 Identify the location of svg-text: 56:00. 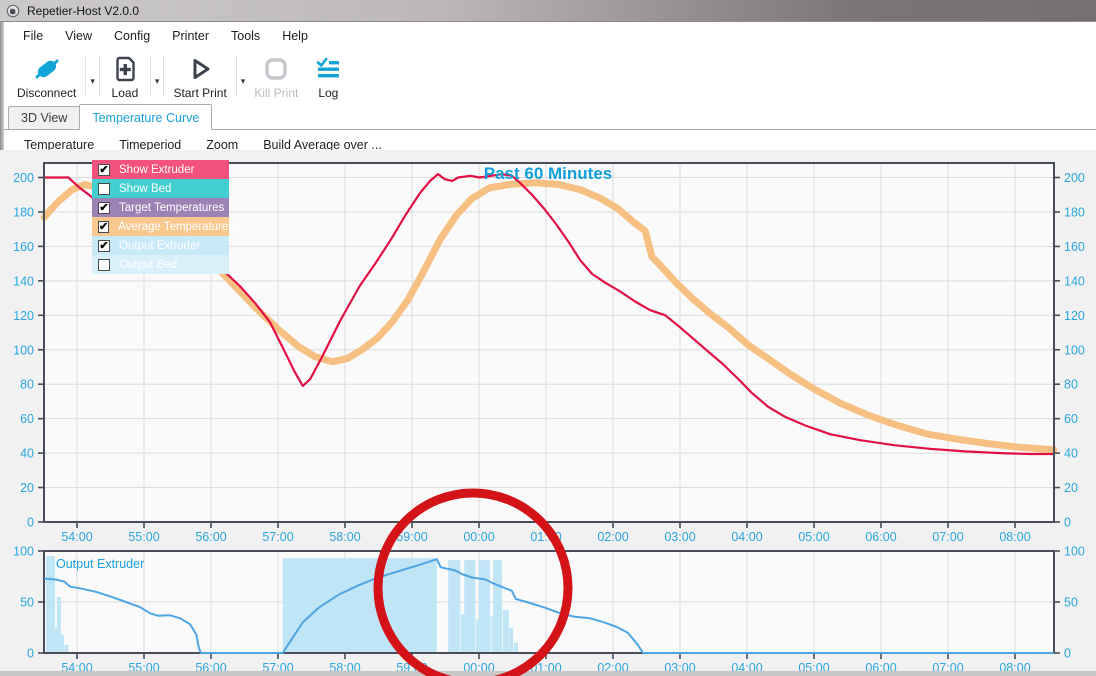
(210, 537).